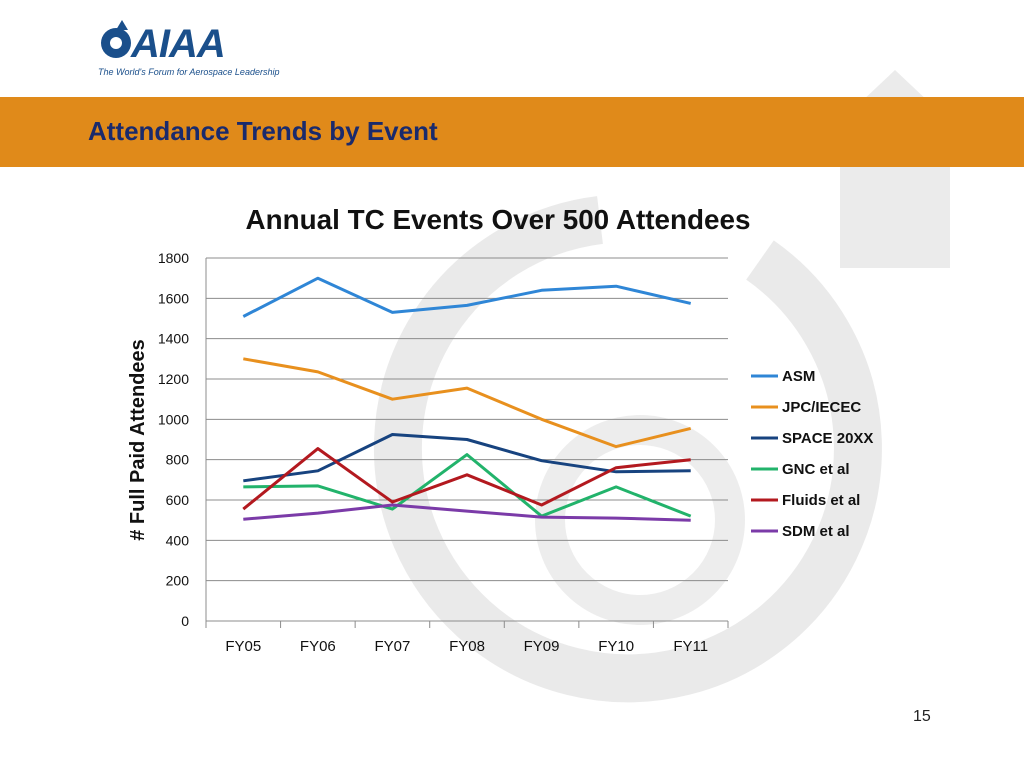 This screenshot has width=1024, height=768. Describe the element at coordinates (467, 403) in the screenshot. I see `series-line-jpc-iecec` at that location.